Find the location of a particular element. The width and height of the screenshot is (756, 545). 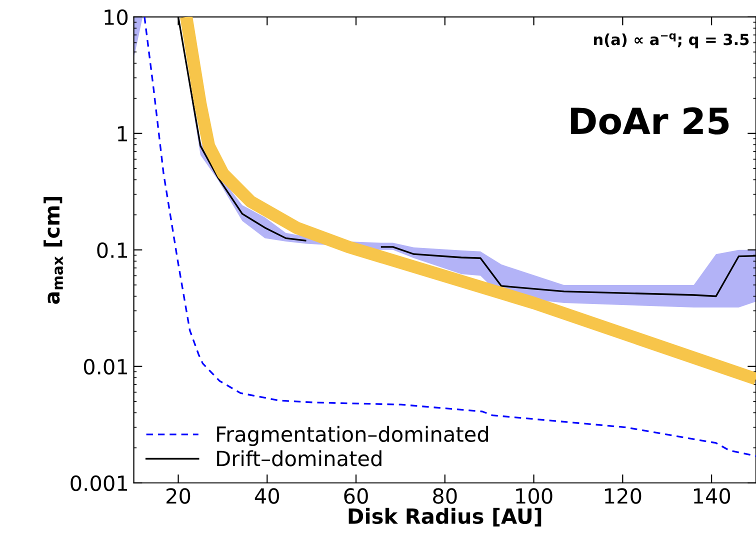

x-tick-label: 100 is located at coordinates (534, 496).